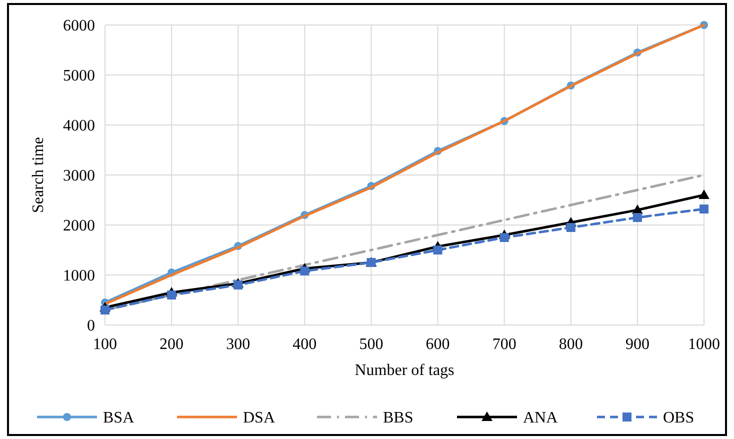 The height and width of the screenshot is (439, 734). Describe the element at coordinates (404, 370) in the screenshot. I see `x-axis-title: Number of tags` at that location.